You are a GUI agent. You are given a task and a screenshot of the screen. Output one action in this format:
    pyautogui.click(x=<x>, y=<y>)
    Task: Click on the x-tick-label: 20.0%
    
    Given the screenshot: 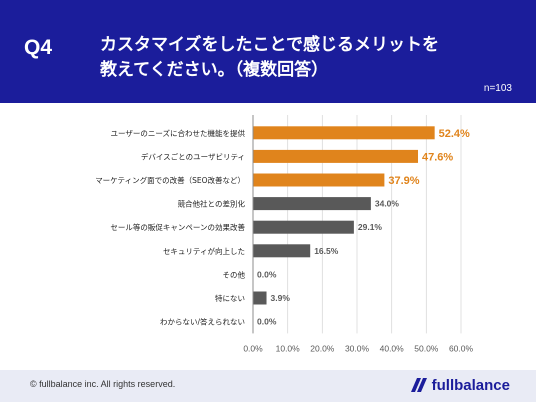 What is the action you would take?
    pyautogui.click(x=322, y=348)
    